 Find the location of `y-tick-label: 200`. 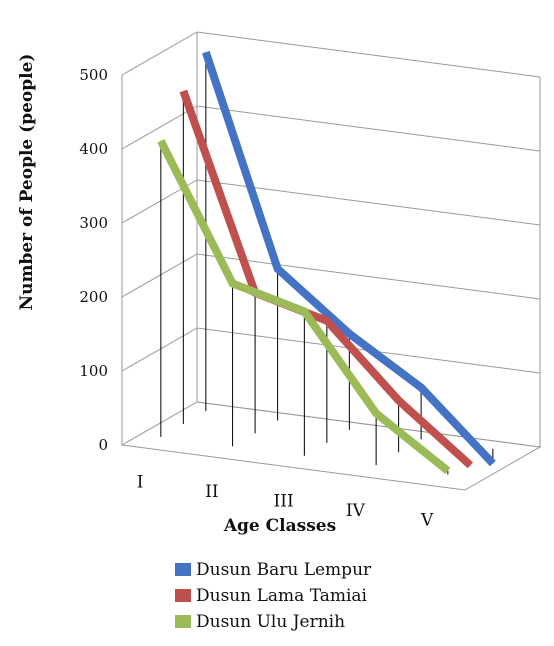

y-tick-label: 200 is located at coordinates (93, 297).